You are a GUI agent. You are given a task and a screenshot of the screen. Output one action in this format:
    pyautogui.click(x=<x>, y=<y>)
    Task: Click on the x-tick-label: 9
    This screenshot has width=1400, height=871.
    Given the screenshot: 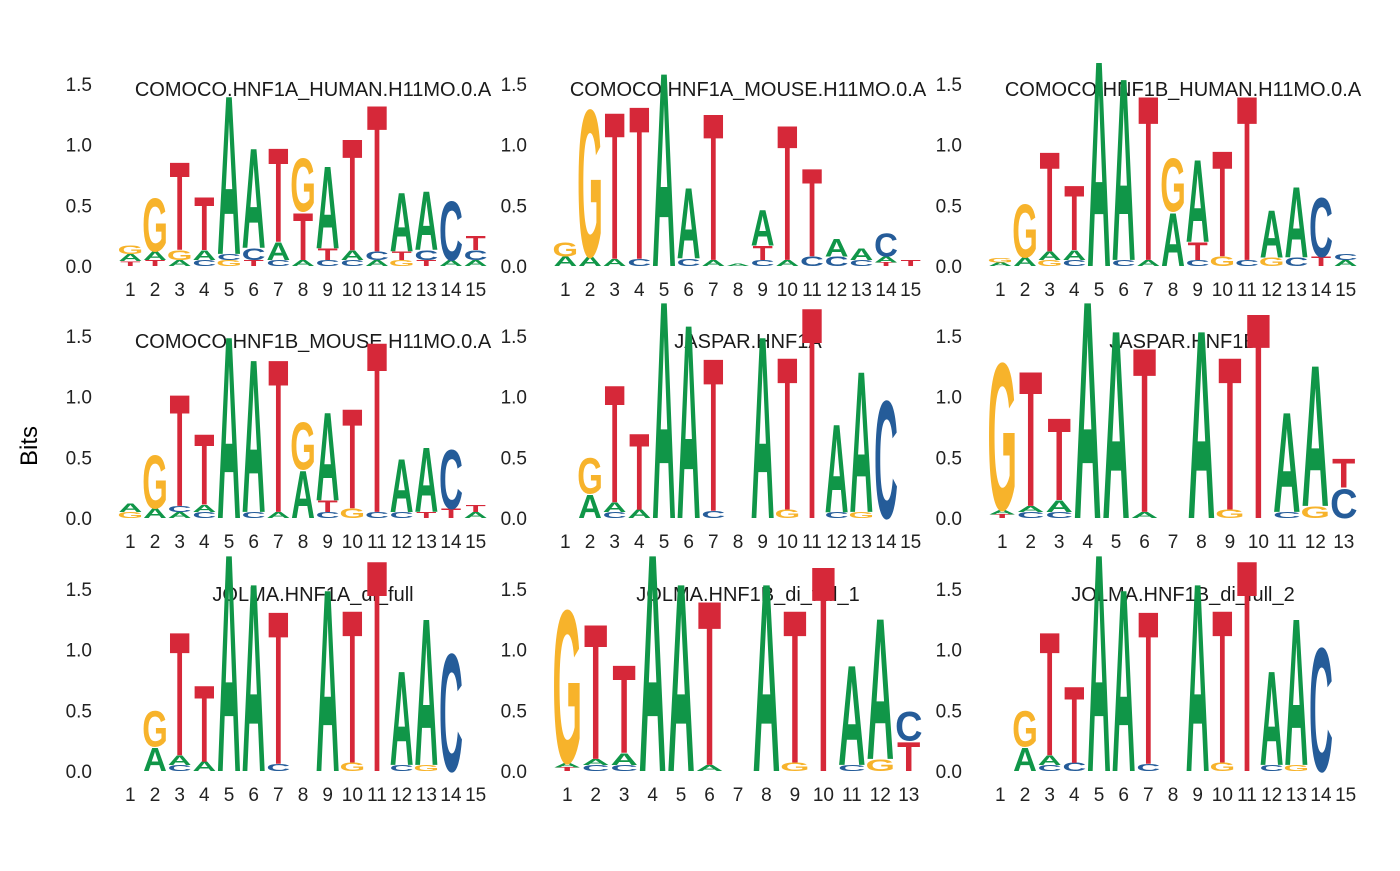 What is the action you would take?
    pyautogui.click(x=327, y=290)
    